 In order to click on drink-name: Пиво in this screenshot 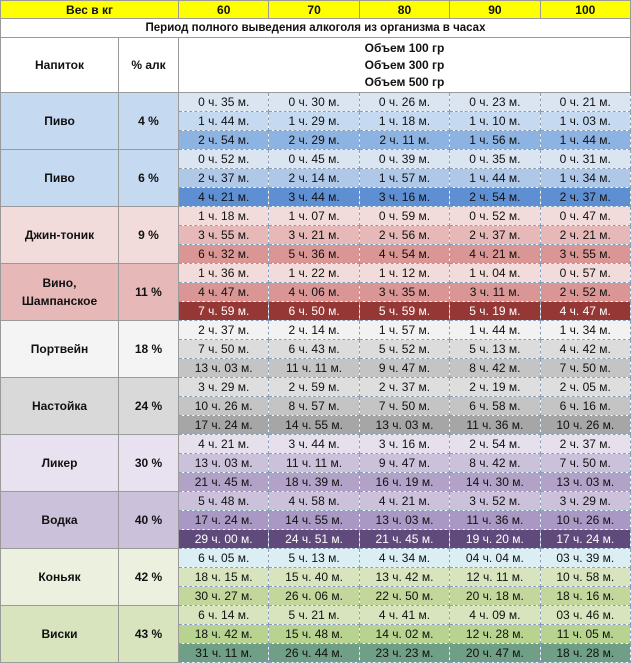, I will do `click(59, 178)`.